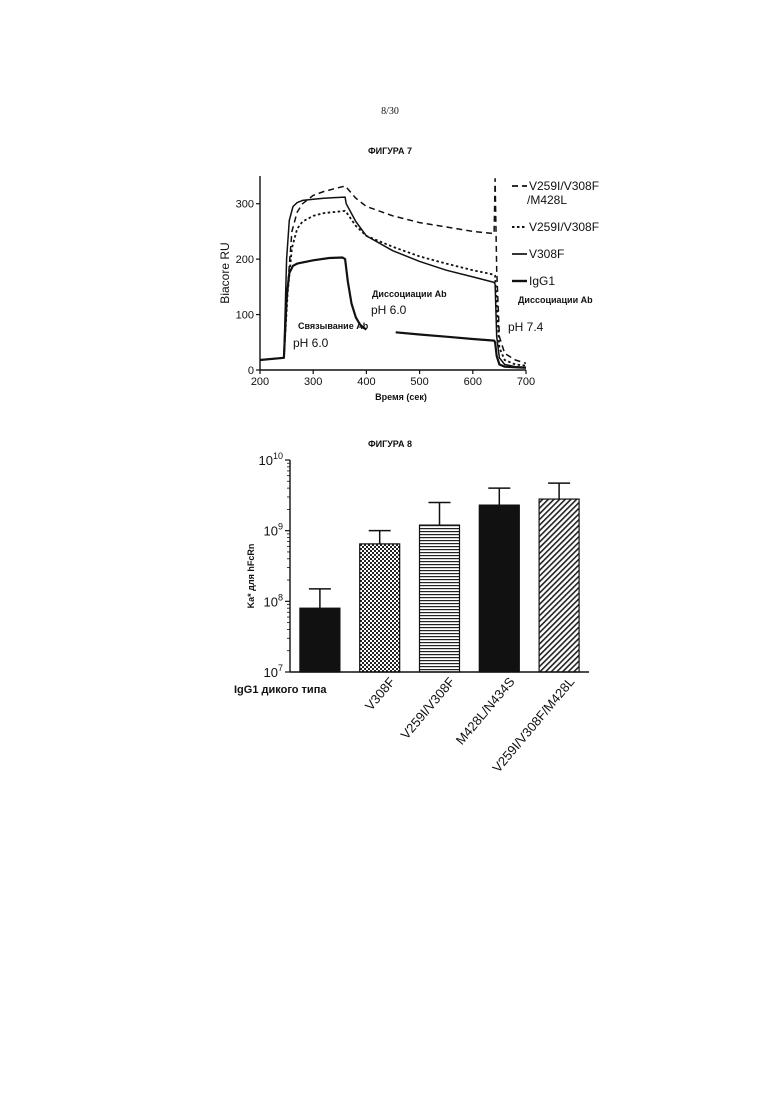 This screenshot has height=1103, width=780. Describe the element at coordinates (526, 382) in the screenshot. I see `x-tick-label: 700` at that location.